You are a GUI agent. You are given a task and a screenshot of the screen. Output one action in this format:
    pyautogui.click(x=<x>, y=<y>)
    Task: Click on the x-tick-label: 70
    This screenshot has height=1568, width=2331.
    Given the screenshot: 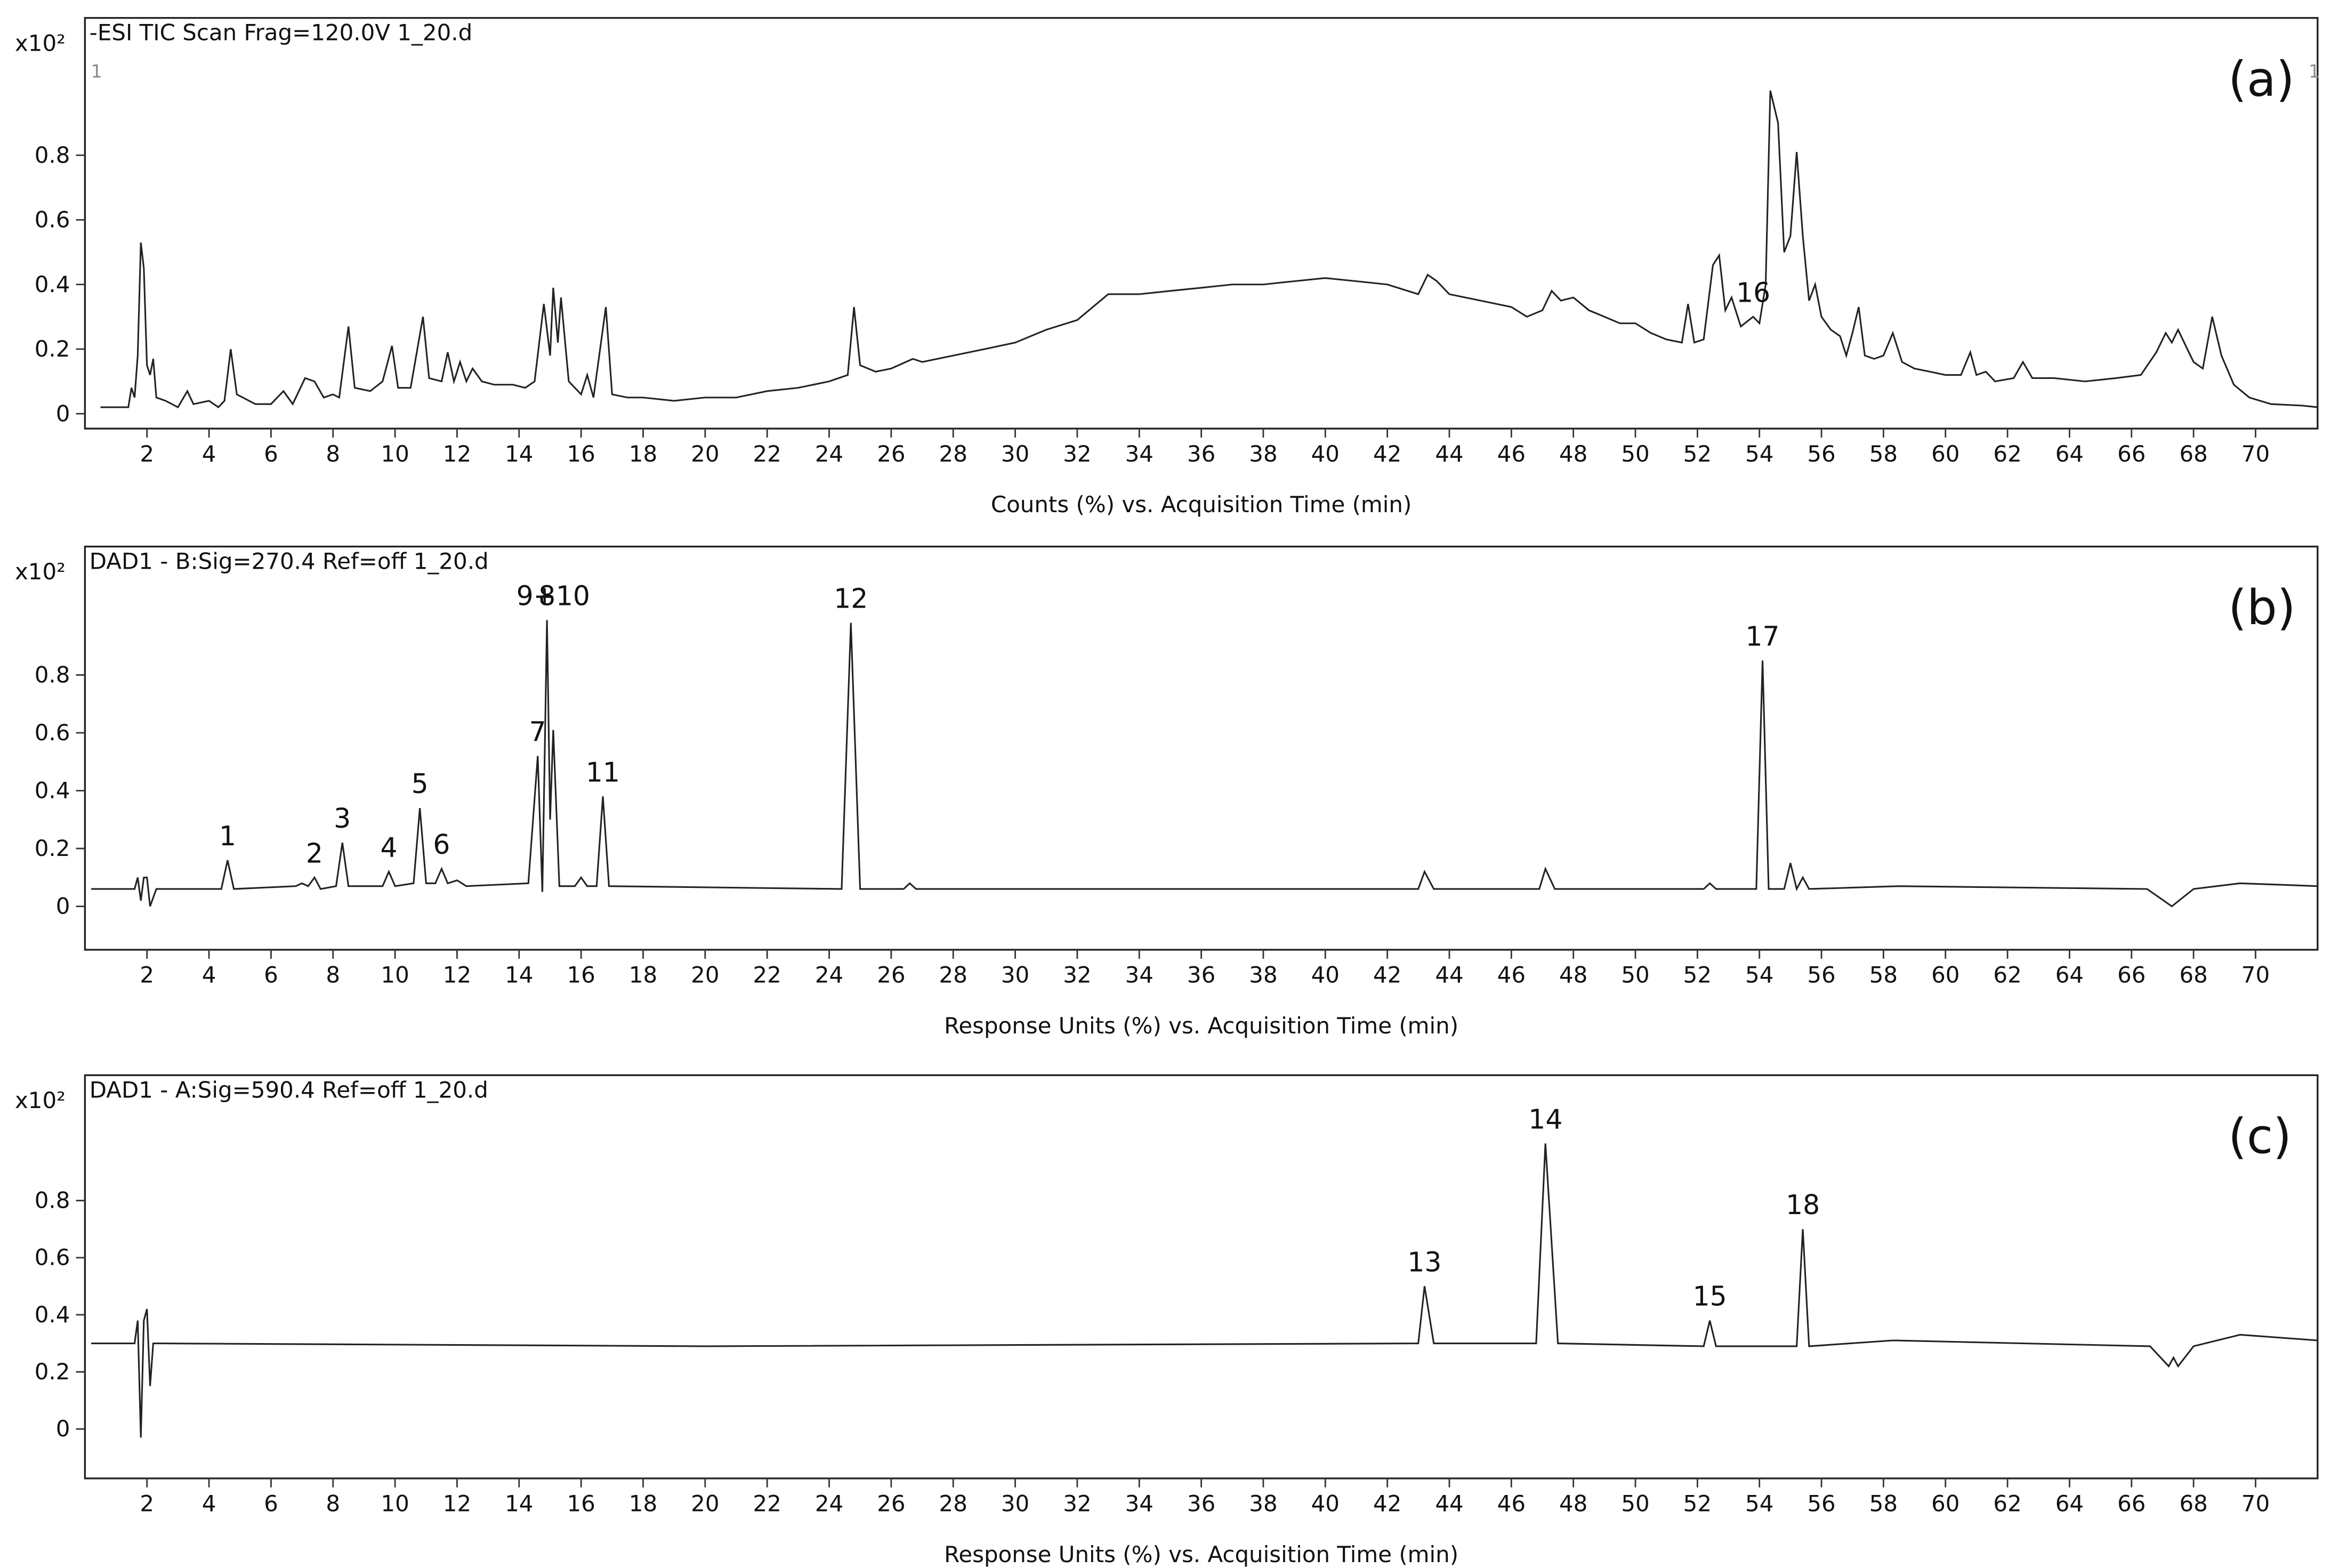 What is the action you would take?
    pyautogui.click(x=2256, y=1503)
    